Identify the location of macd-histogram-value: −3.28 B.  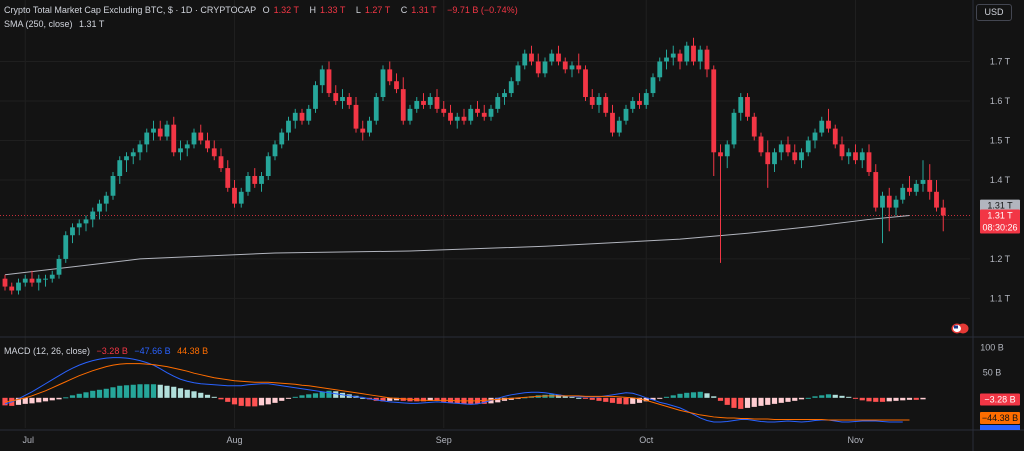
(112, 351).